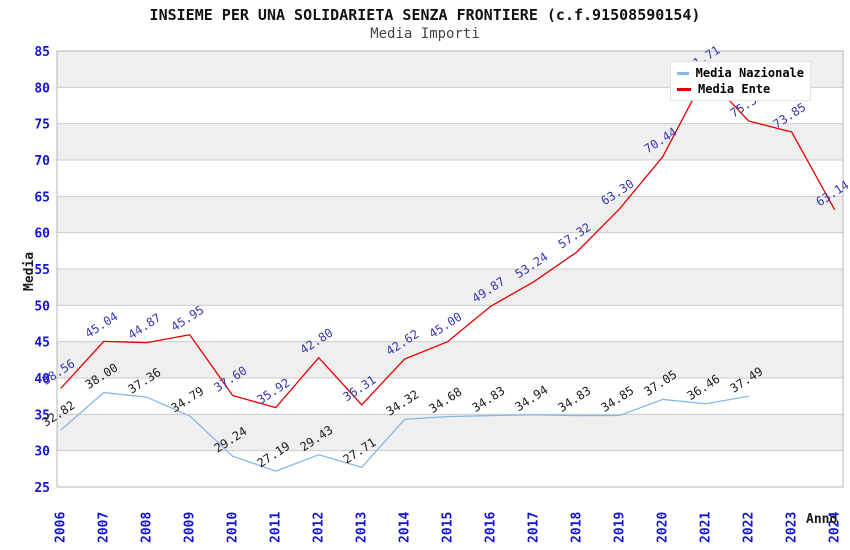  I want to click on media-nazionale-line-swatch, so click(683, 73).